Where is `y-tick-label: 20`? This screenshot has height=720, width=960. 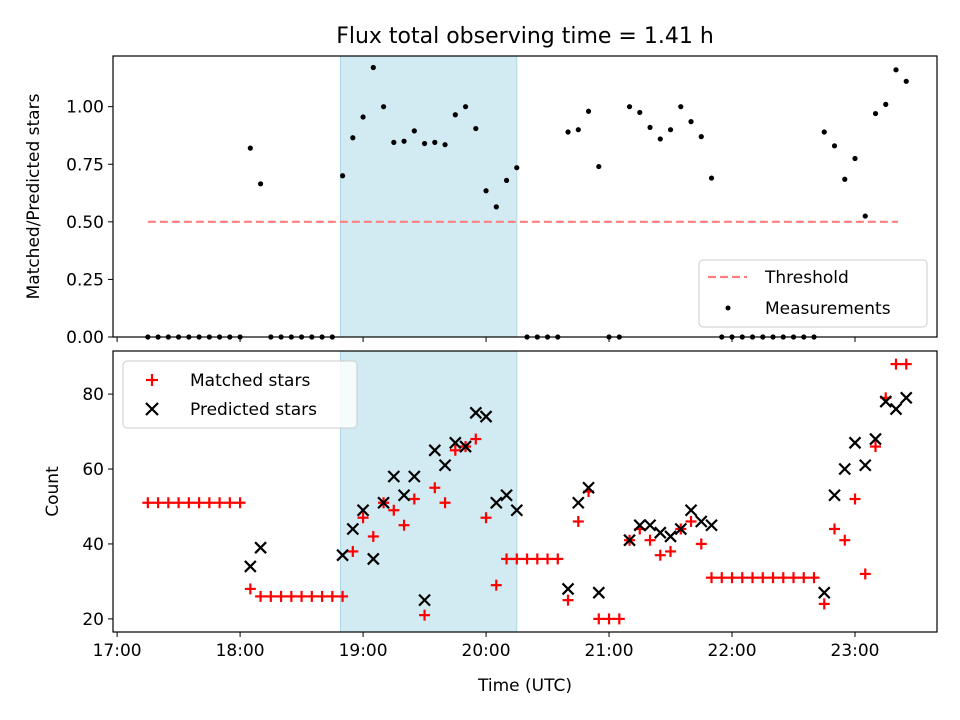
y-tick-label: 20 is located at coordinates (93, 620).